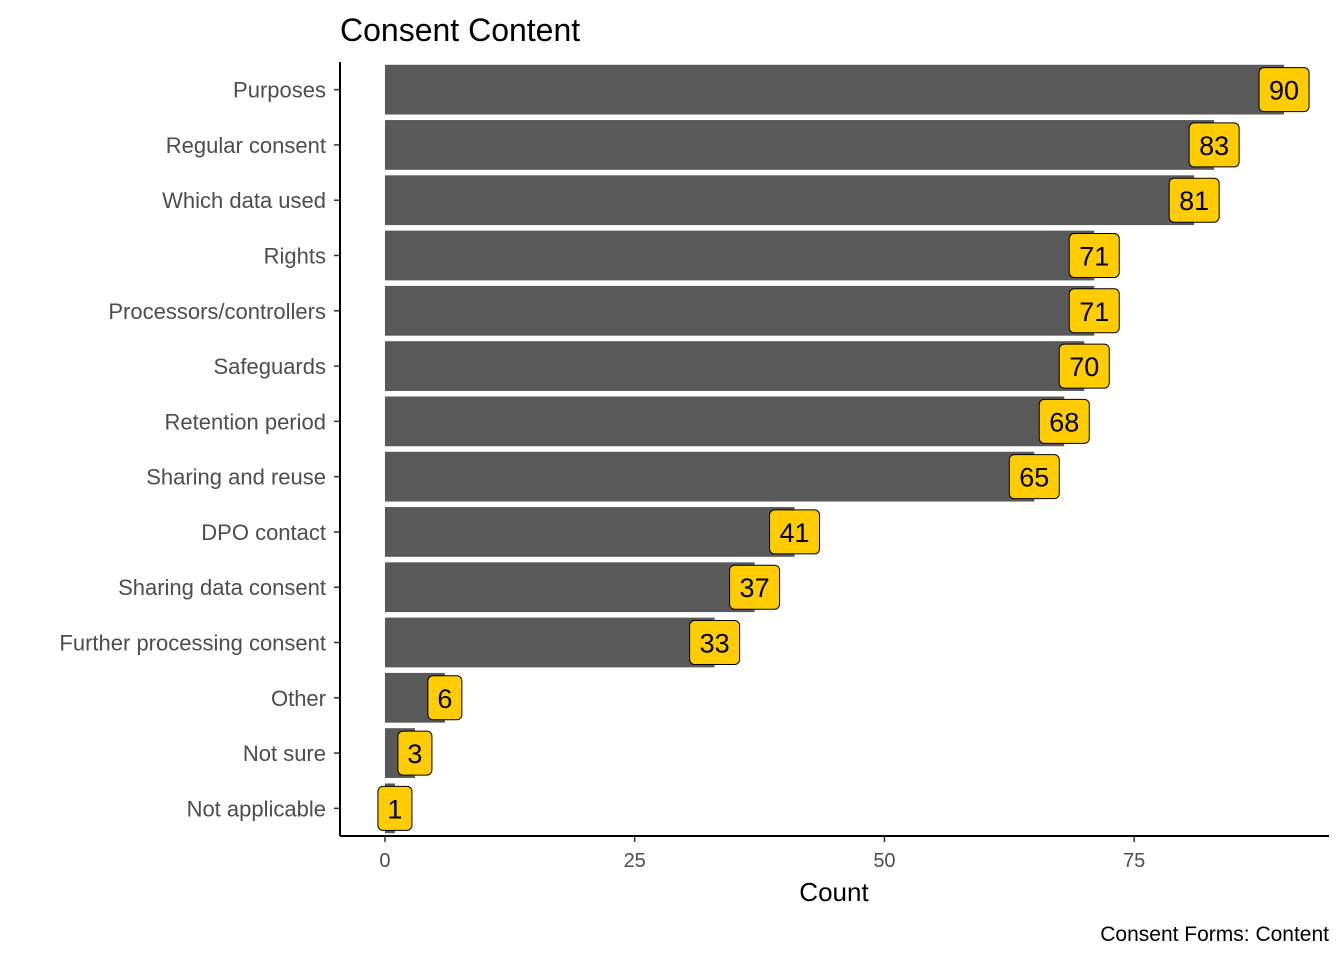 The width and height of the screenshot is (1344, 960). I want to click on y-tick-label: Not applicable, so click(256, 808).